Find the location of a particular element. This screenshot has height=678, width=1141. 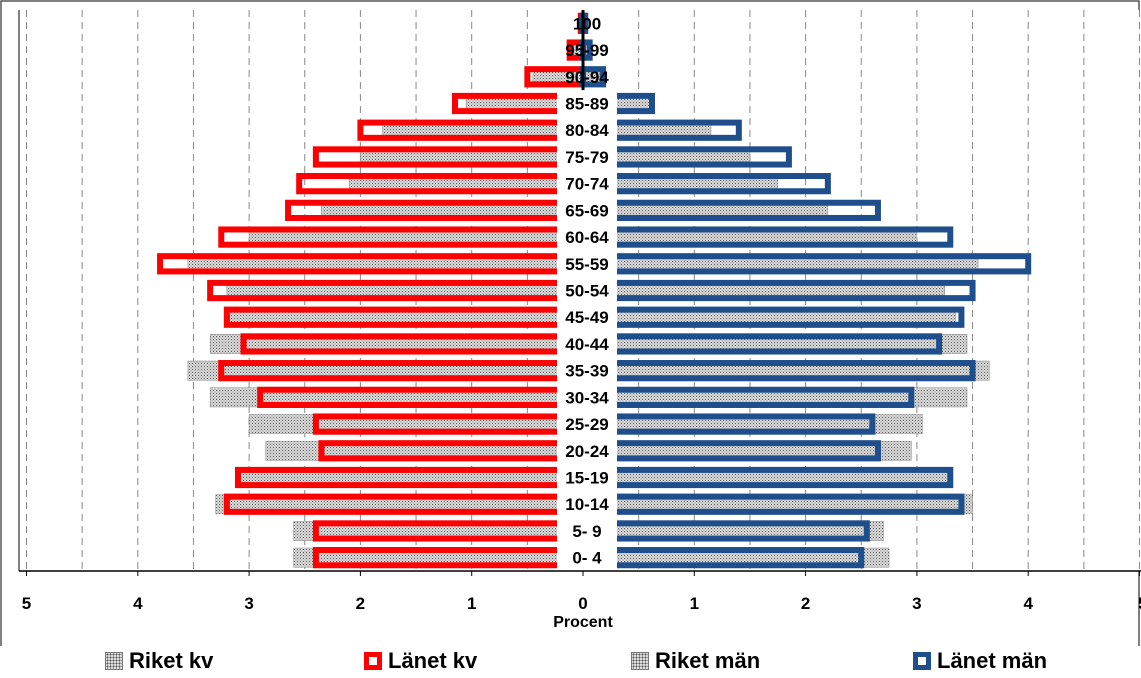

category-label: 20-24 is located at coordinates (587, 451).